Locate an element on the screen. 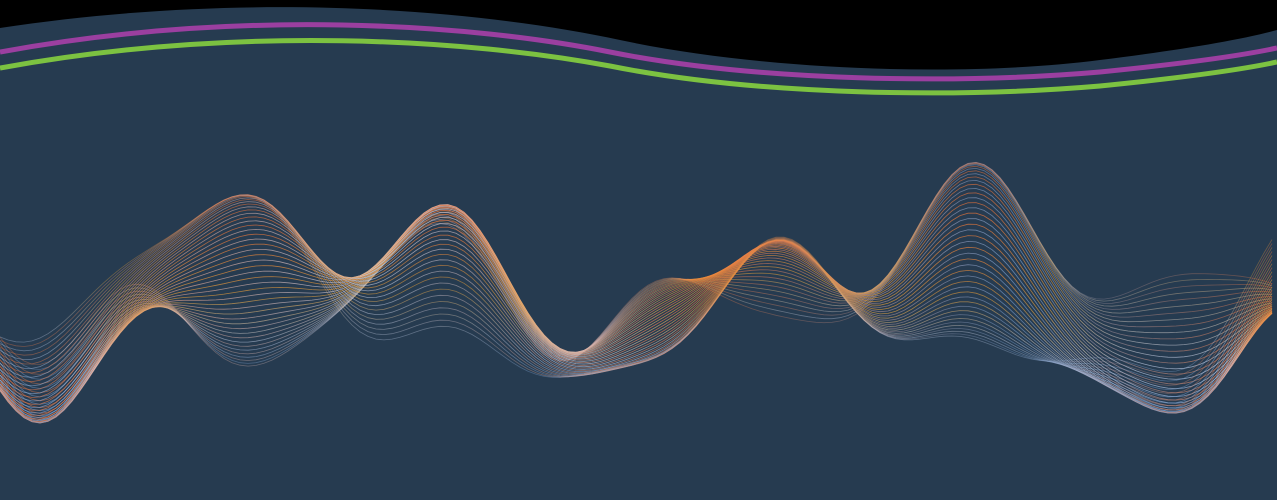 This screenshot has height=500, width=1277. purple-stripe is located at coordinates (638, 52).